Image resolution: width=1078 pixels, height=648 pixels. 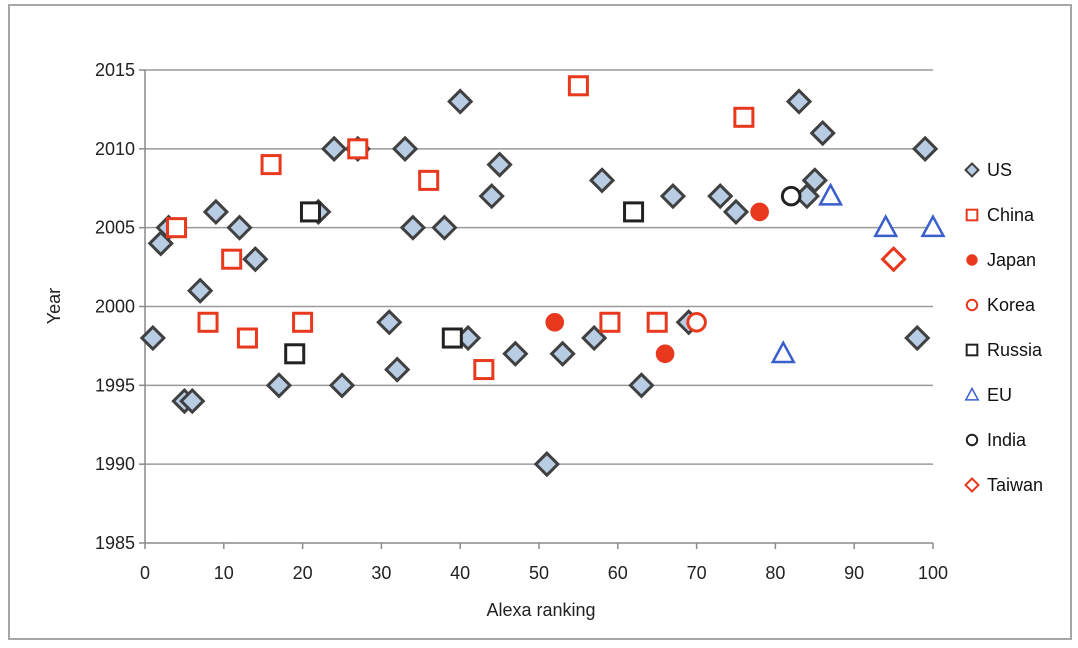 I want to click on x-tick-label: 50, so click(x=539, y=573).